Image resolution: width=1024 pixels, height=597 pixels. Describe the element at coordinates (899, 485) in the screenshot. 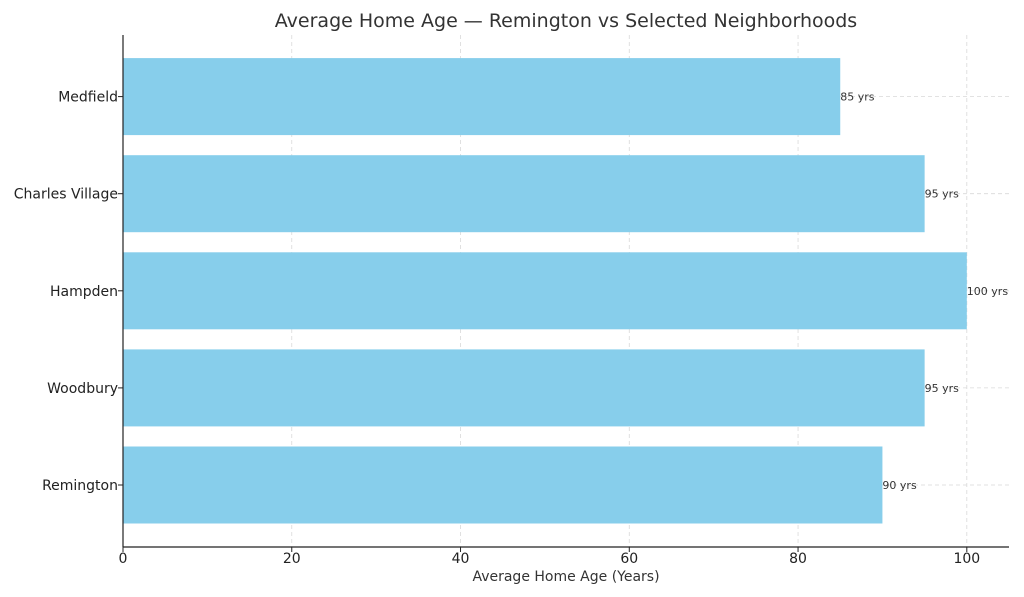

I see `data-label: 90 yrs` at that location.